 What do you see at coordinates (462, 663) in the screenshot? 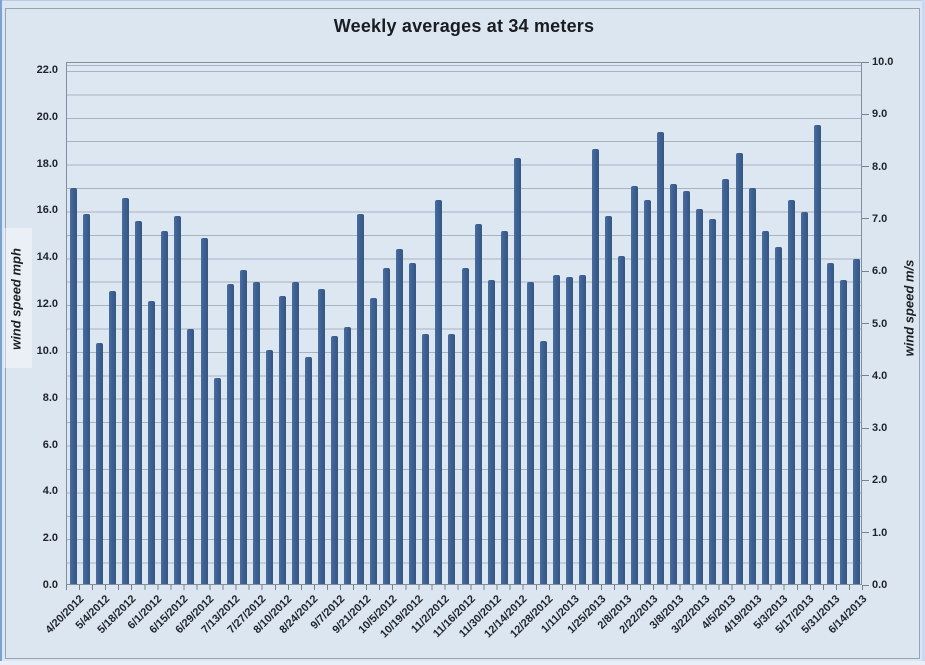
I see `window-edge-bottom` at bounding box center [462, 663].